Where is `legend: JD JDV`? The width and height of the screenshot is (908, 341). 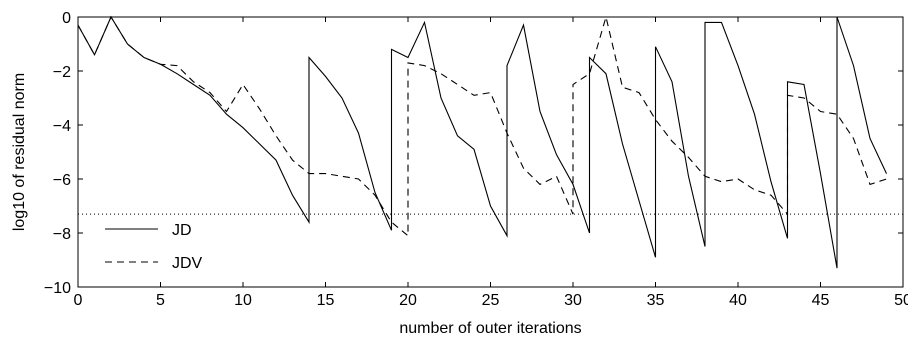 legend: JD JDV is located at coordinates (154, 247).